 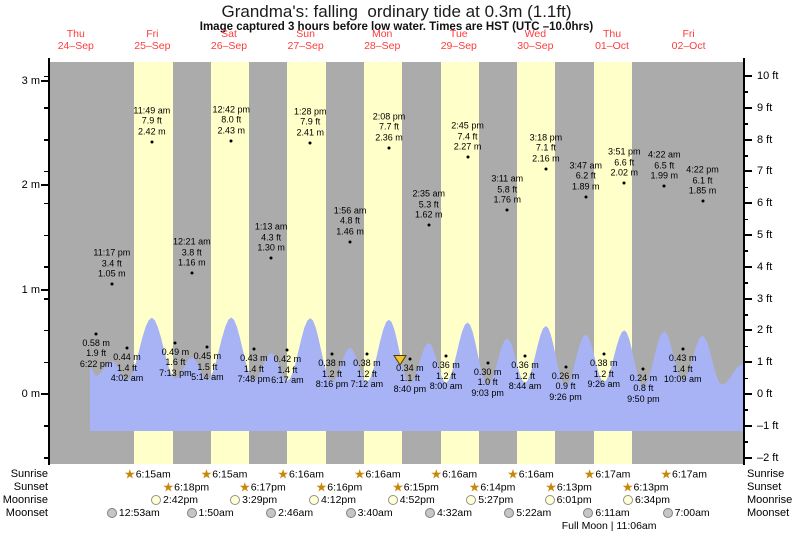 I want to click on tide-label-line: 1.5 ft, so click(x=207, y=366).